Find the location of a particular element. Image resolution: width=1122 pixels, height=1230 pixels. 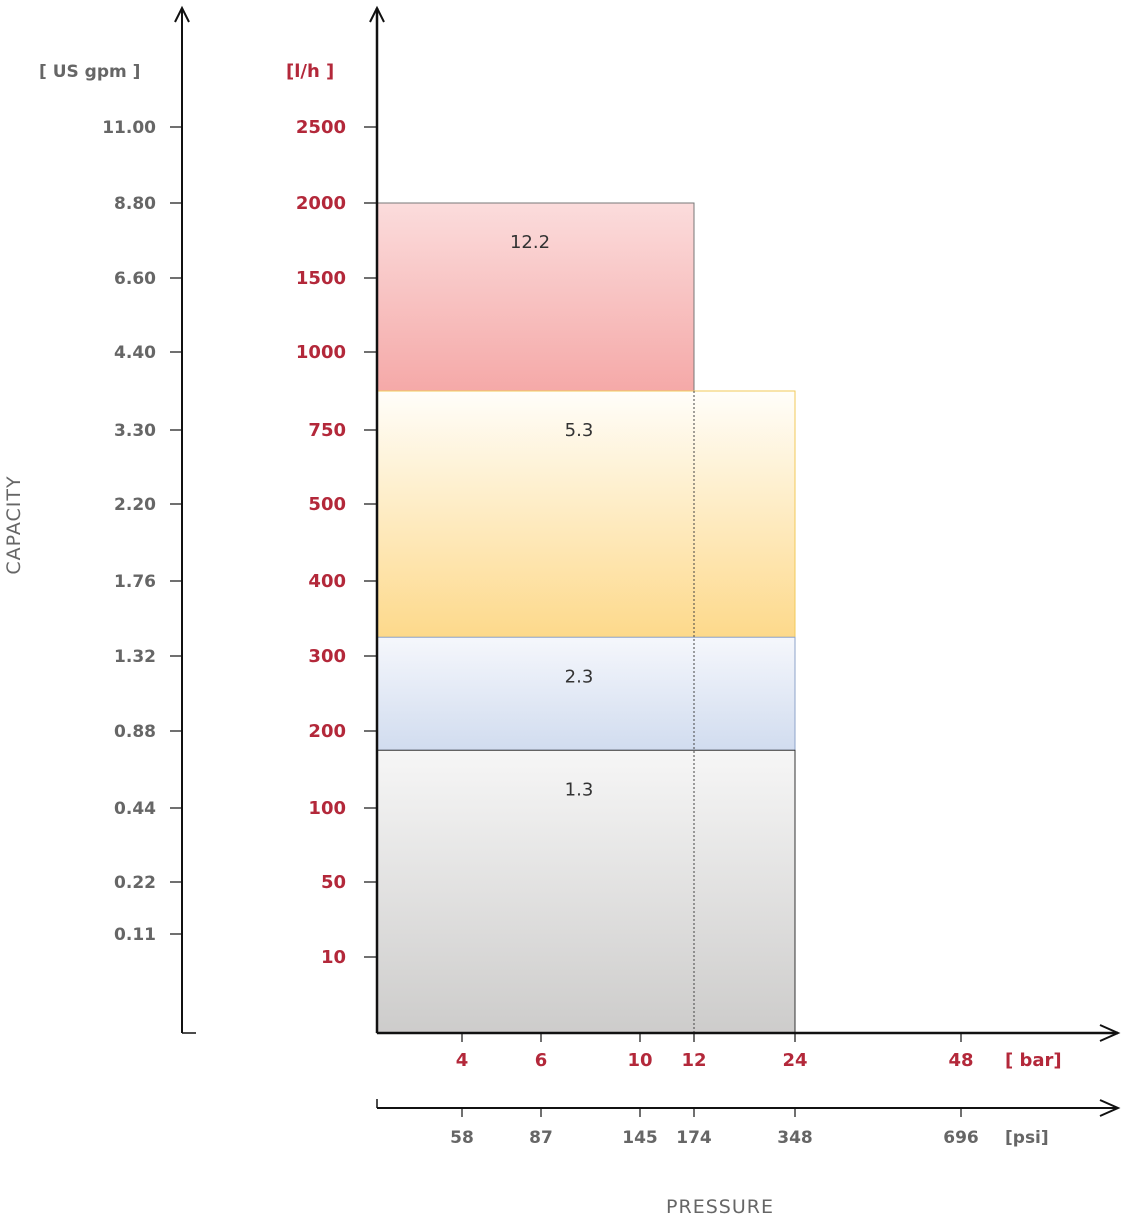

primary-pressure-unit: [ bar] is located at coordinates (1033, 1060).